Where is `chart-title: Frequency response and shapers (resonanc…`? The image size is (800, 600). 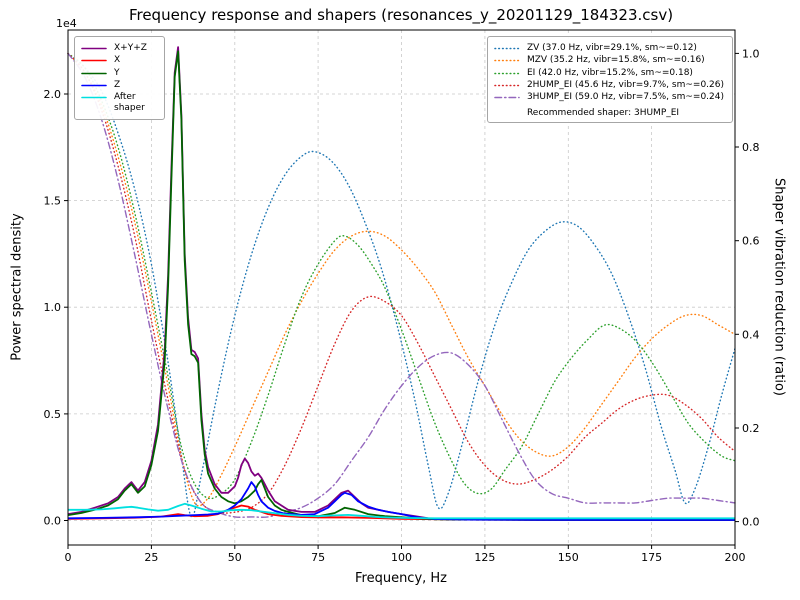
chart-title: Frequency response and shapers (resonanc… is located at coordinates (401, 15).